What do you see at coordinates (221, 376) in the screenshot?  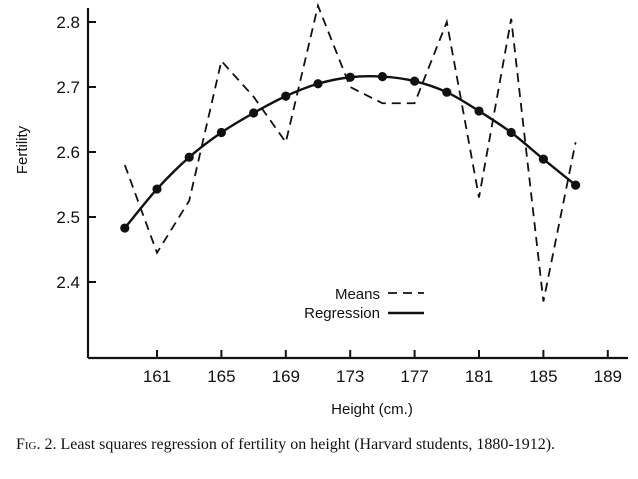 I see `x-tick-label: 165` at bounding box center [221, 376].